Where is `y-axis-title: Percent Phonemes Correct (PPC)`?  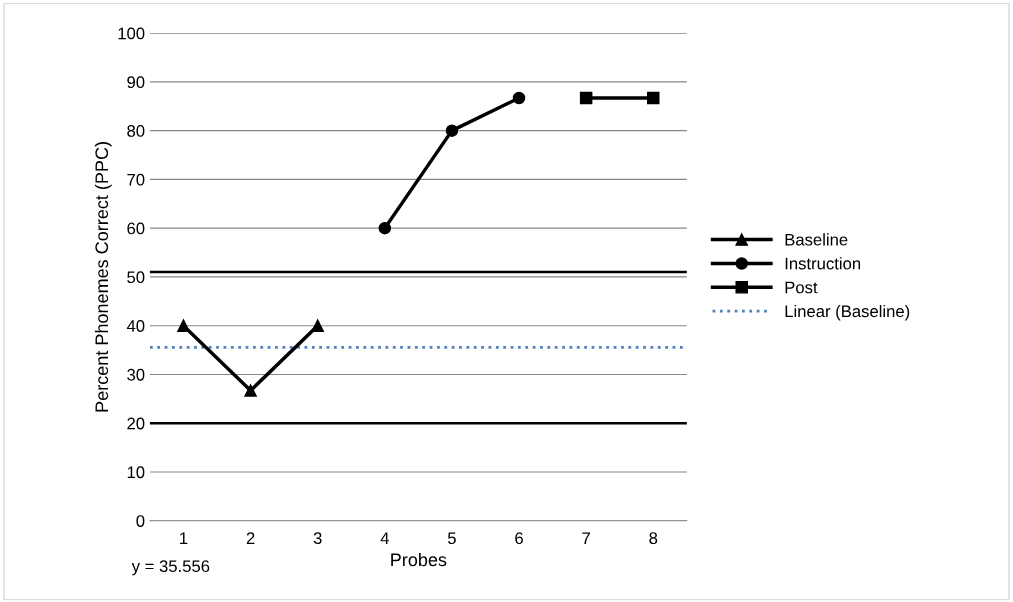 y-axis-title: Percent Phonemes Correct (PPC) is located at coordinates (103, 277).